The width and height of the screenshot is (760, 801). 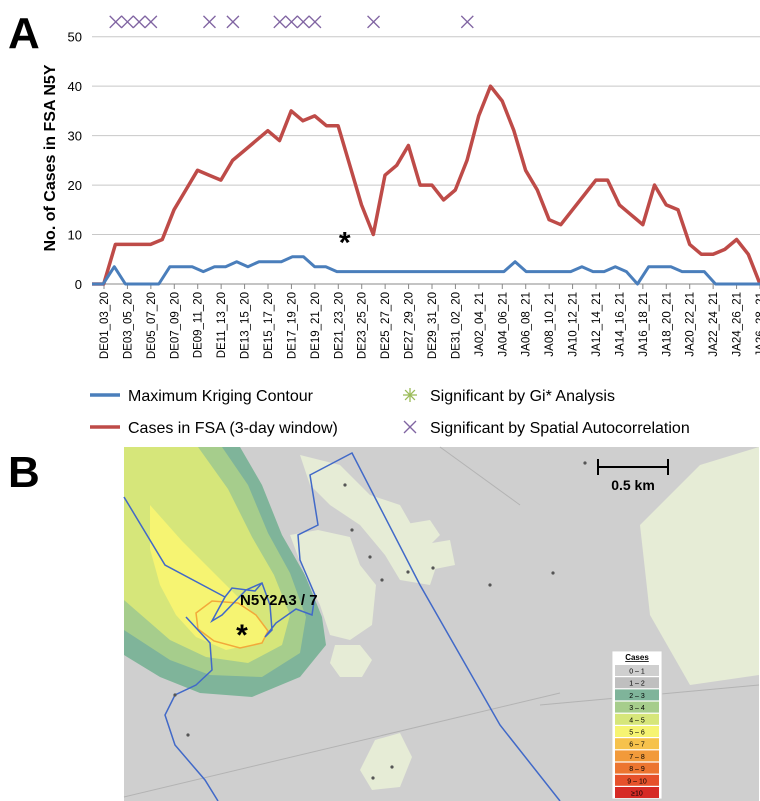 I want to click on map-legend-label: 9 – 10, so click(x=637, y=781).